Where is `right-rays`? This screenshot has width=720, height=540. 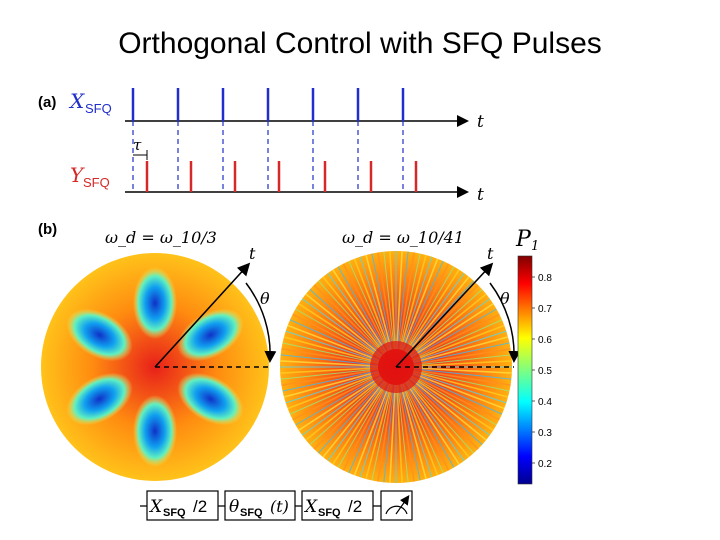
right-rays is located at coordinates (396, 367).